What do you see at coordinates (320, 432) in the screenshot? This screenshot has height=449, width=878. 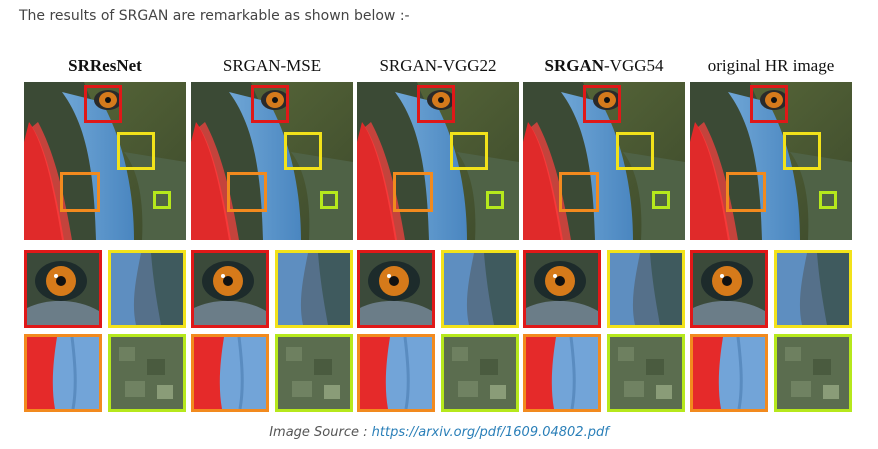 I see `caption-label: Image Source :` at bounding box center [320, 432].